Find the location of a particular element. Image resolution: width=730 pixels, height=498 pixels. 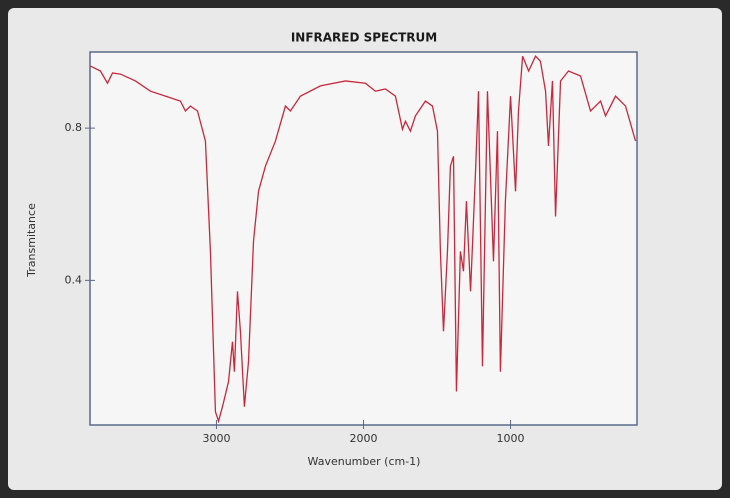

x-axis-label: Wavenumber (cm-1) is located at coordinates (364, 461).